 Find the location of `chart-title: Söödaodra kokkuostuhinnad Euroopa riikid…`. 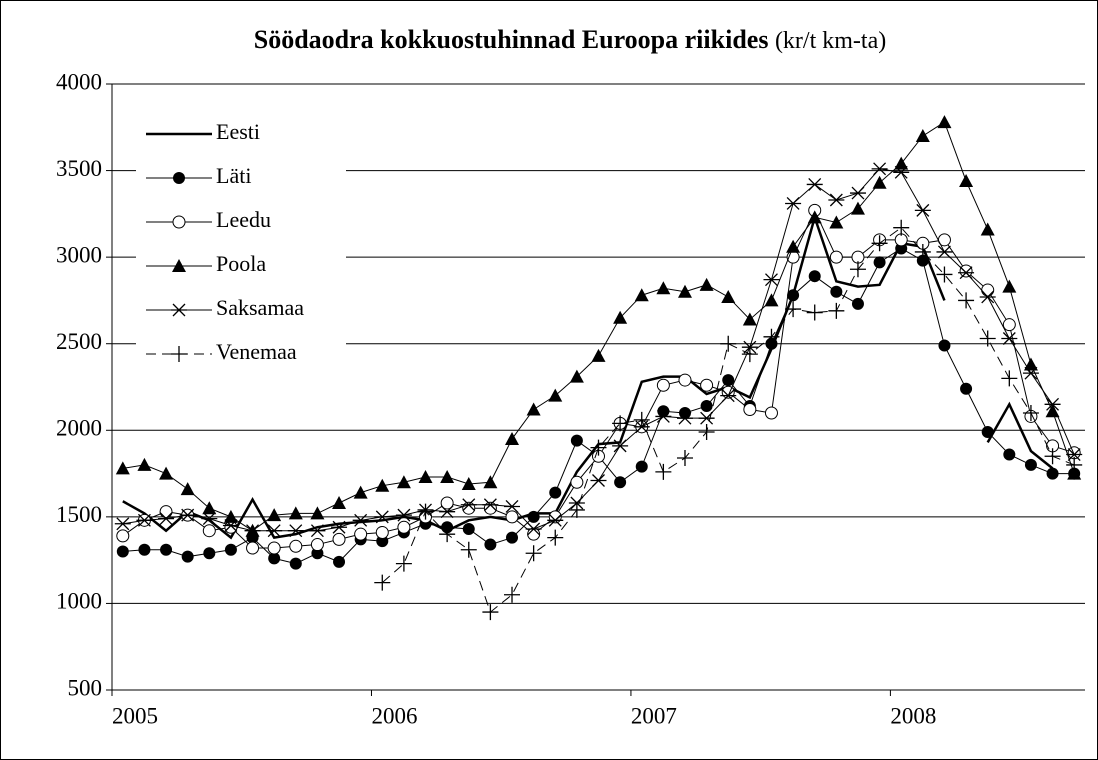

chart-title: Söödaodra kokkuostuhinnad Euroopa riikid… is located at coordinates (570, 39).